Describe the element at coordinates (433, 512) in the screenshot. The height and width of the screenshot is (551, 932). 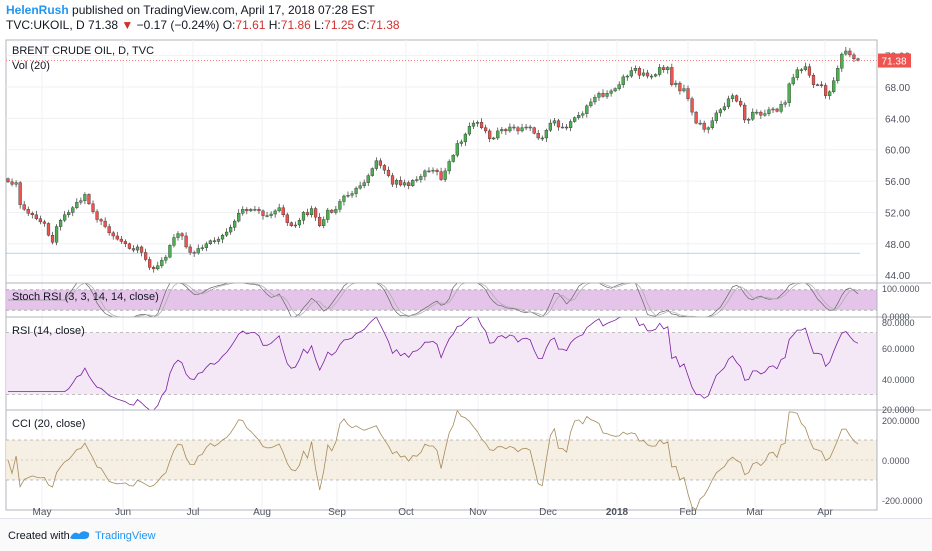
I see `time-axis: May Jun Jul Aug Sep Oct Nov Dec 2018 Feb Mar Apr` at that location.